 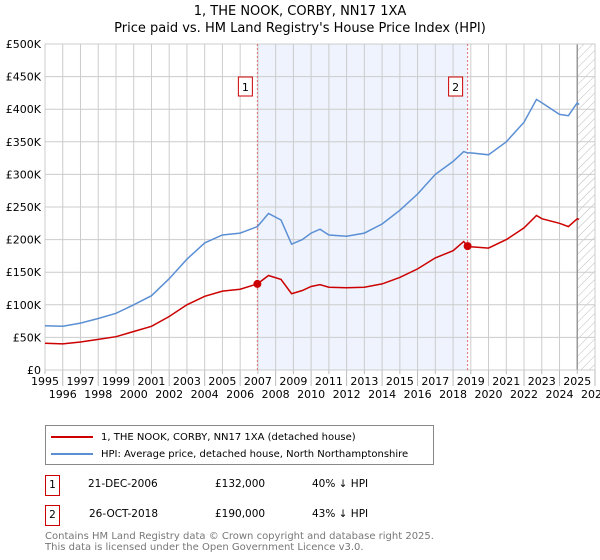 I want to click on transaction-date: 21-DEC-2006, so click(x=123, y=484).